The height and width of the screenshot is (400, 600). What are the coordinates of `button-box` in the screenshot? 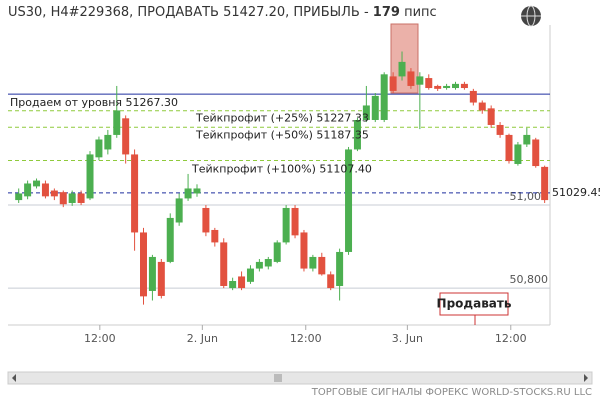 It's located at (474, 304).